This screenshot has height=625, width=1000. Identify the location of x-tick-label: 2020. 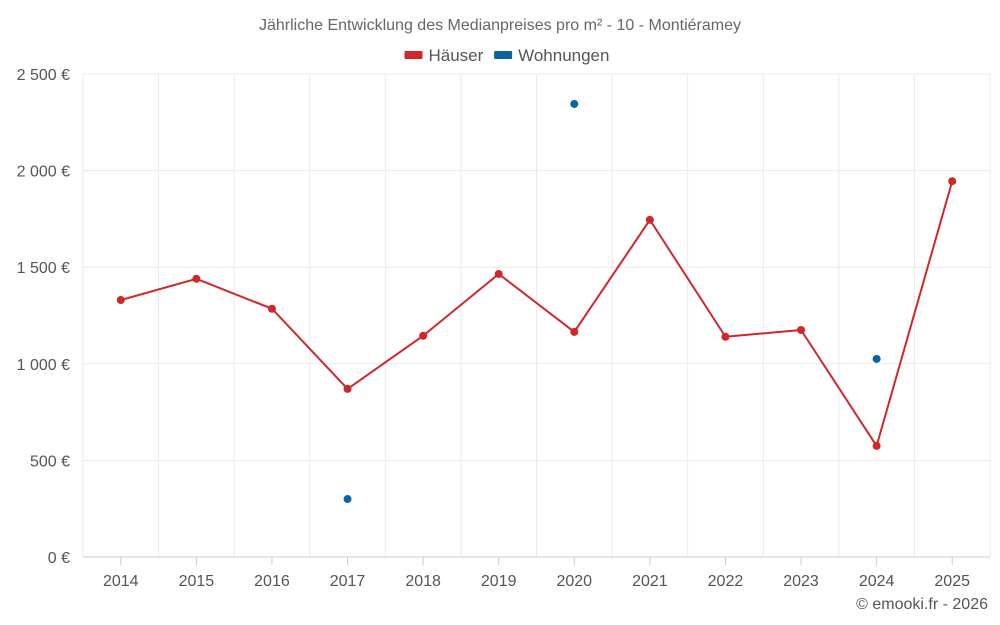
(574, 581).